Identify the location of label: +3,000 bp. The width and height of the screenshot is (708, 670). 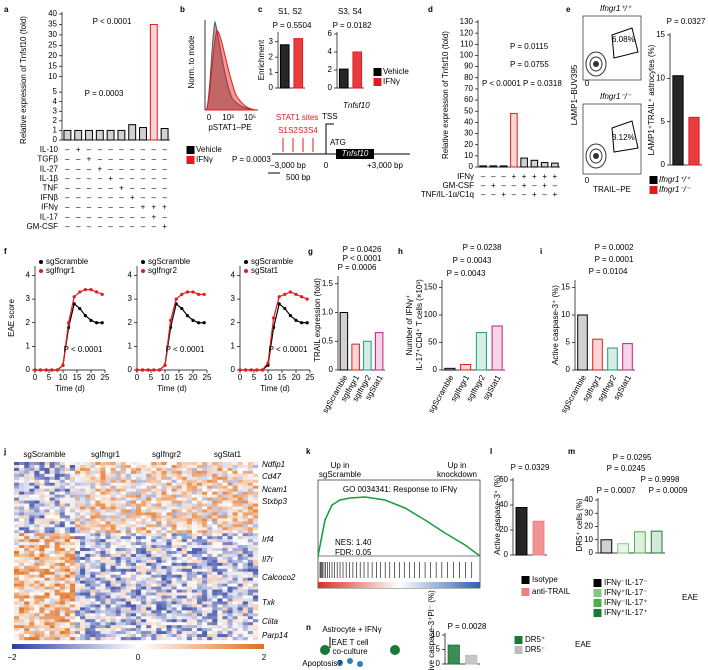
(385, 165).